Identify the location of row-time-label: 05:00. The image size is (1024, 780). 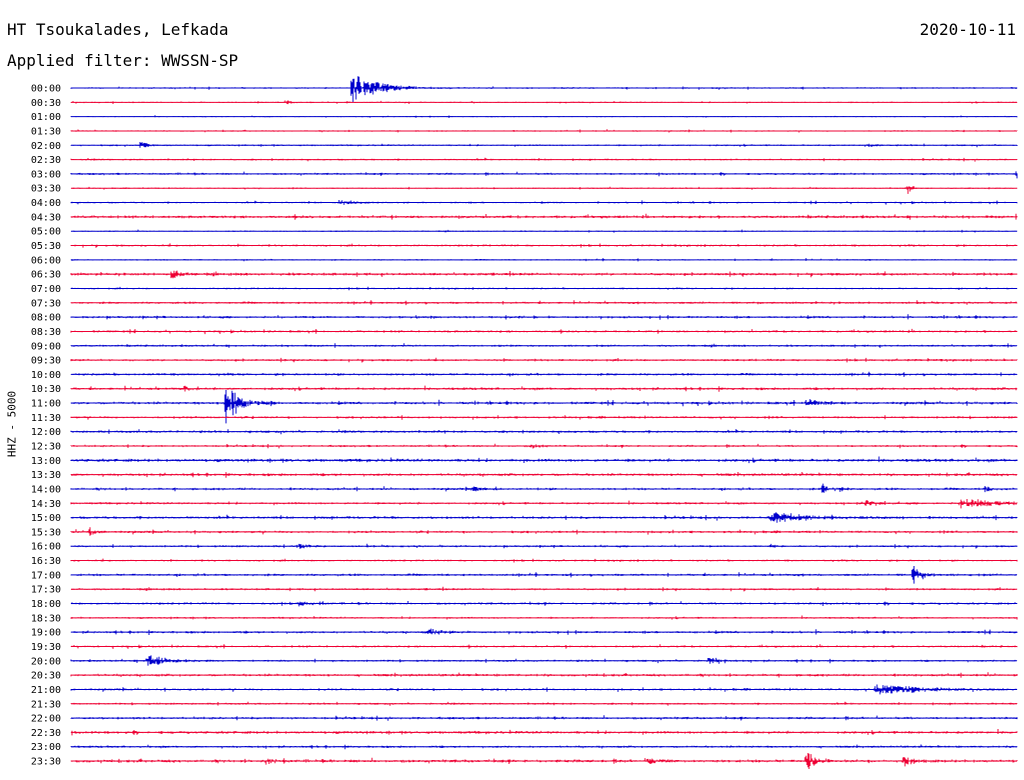
(46, 232).